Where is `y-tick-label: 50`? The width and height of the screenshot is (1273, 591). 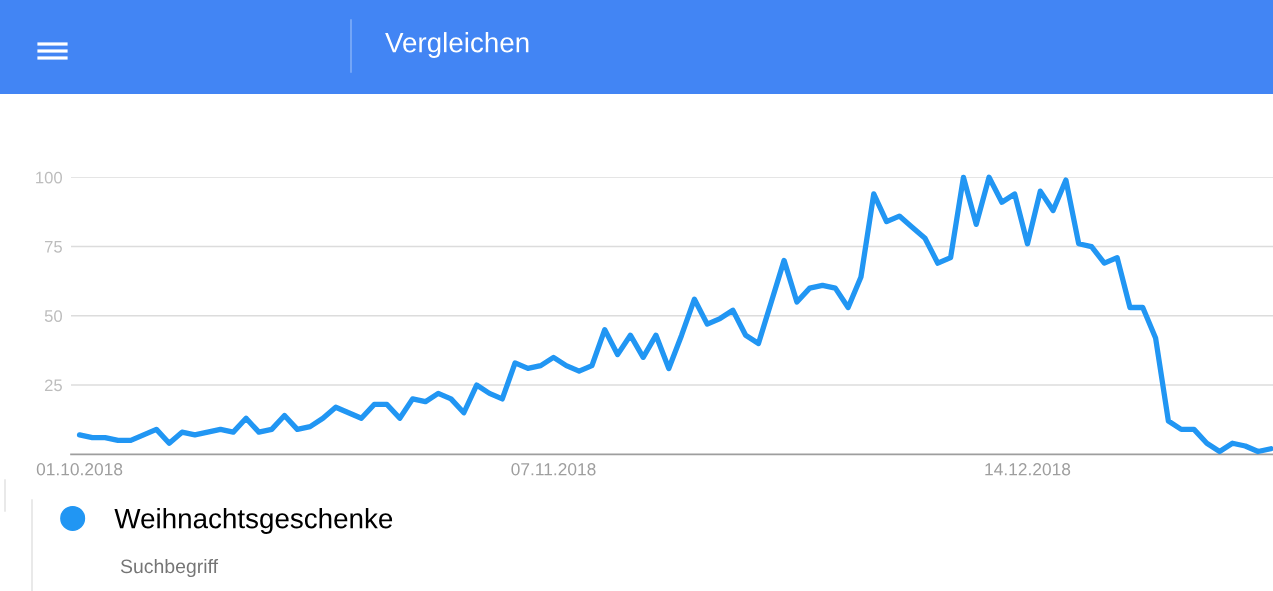
y-tick-label: 50 is located at coordinates (53, 316).